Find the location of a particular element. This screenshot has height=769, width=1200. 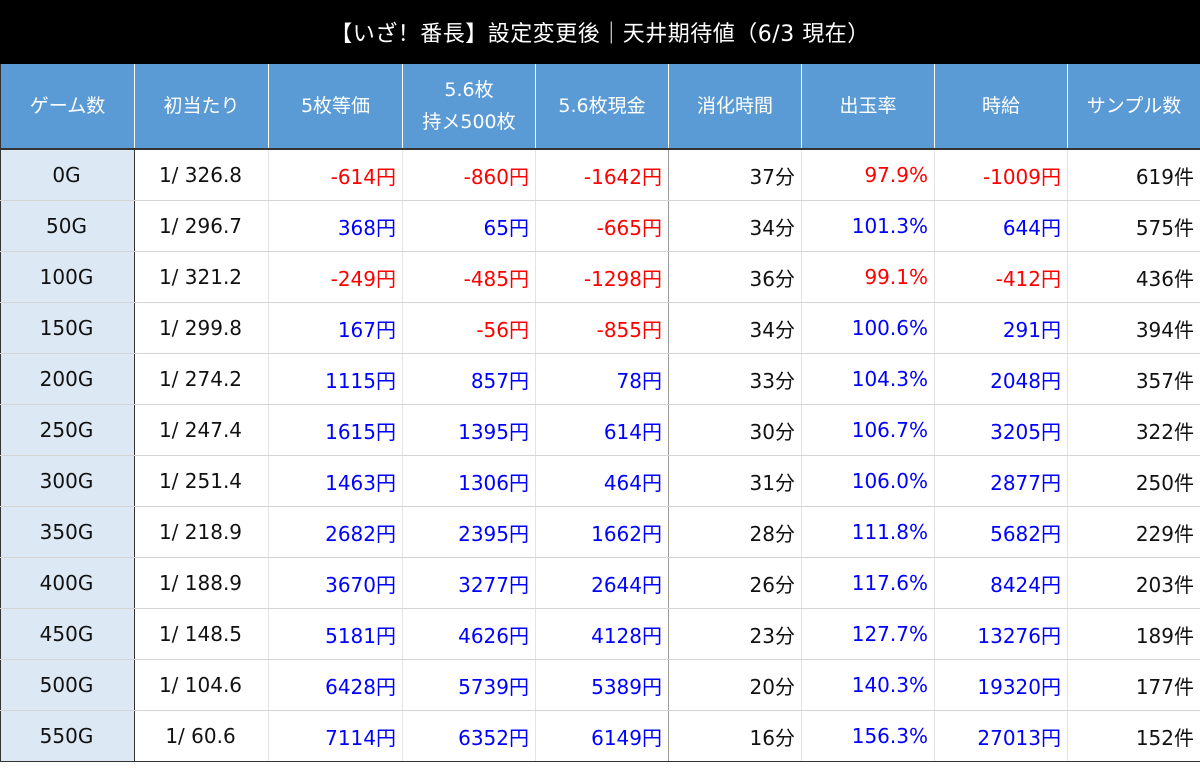

cell-hourly: 2048円 is located at coordinates (1001, 379).